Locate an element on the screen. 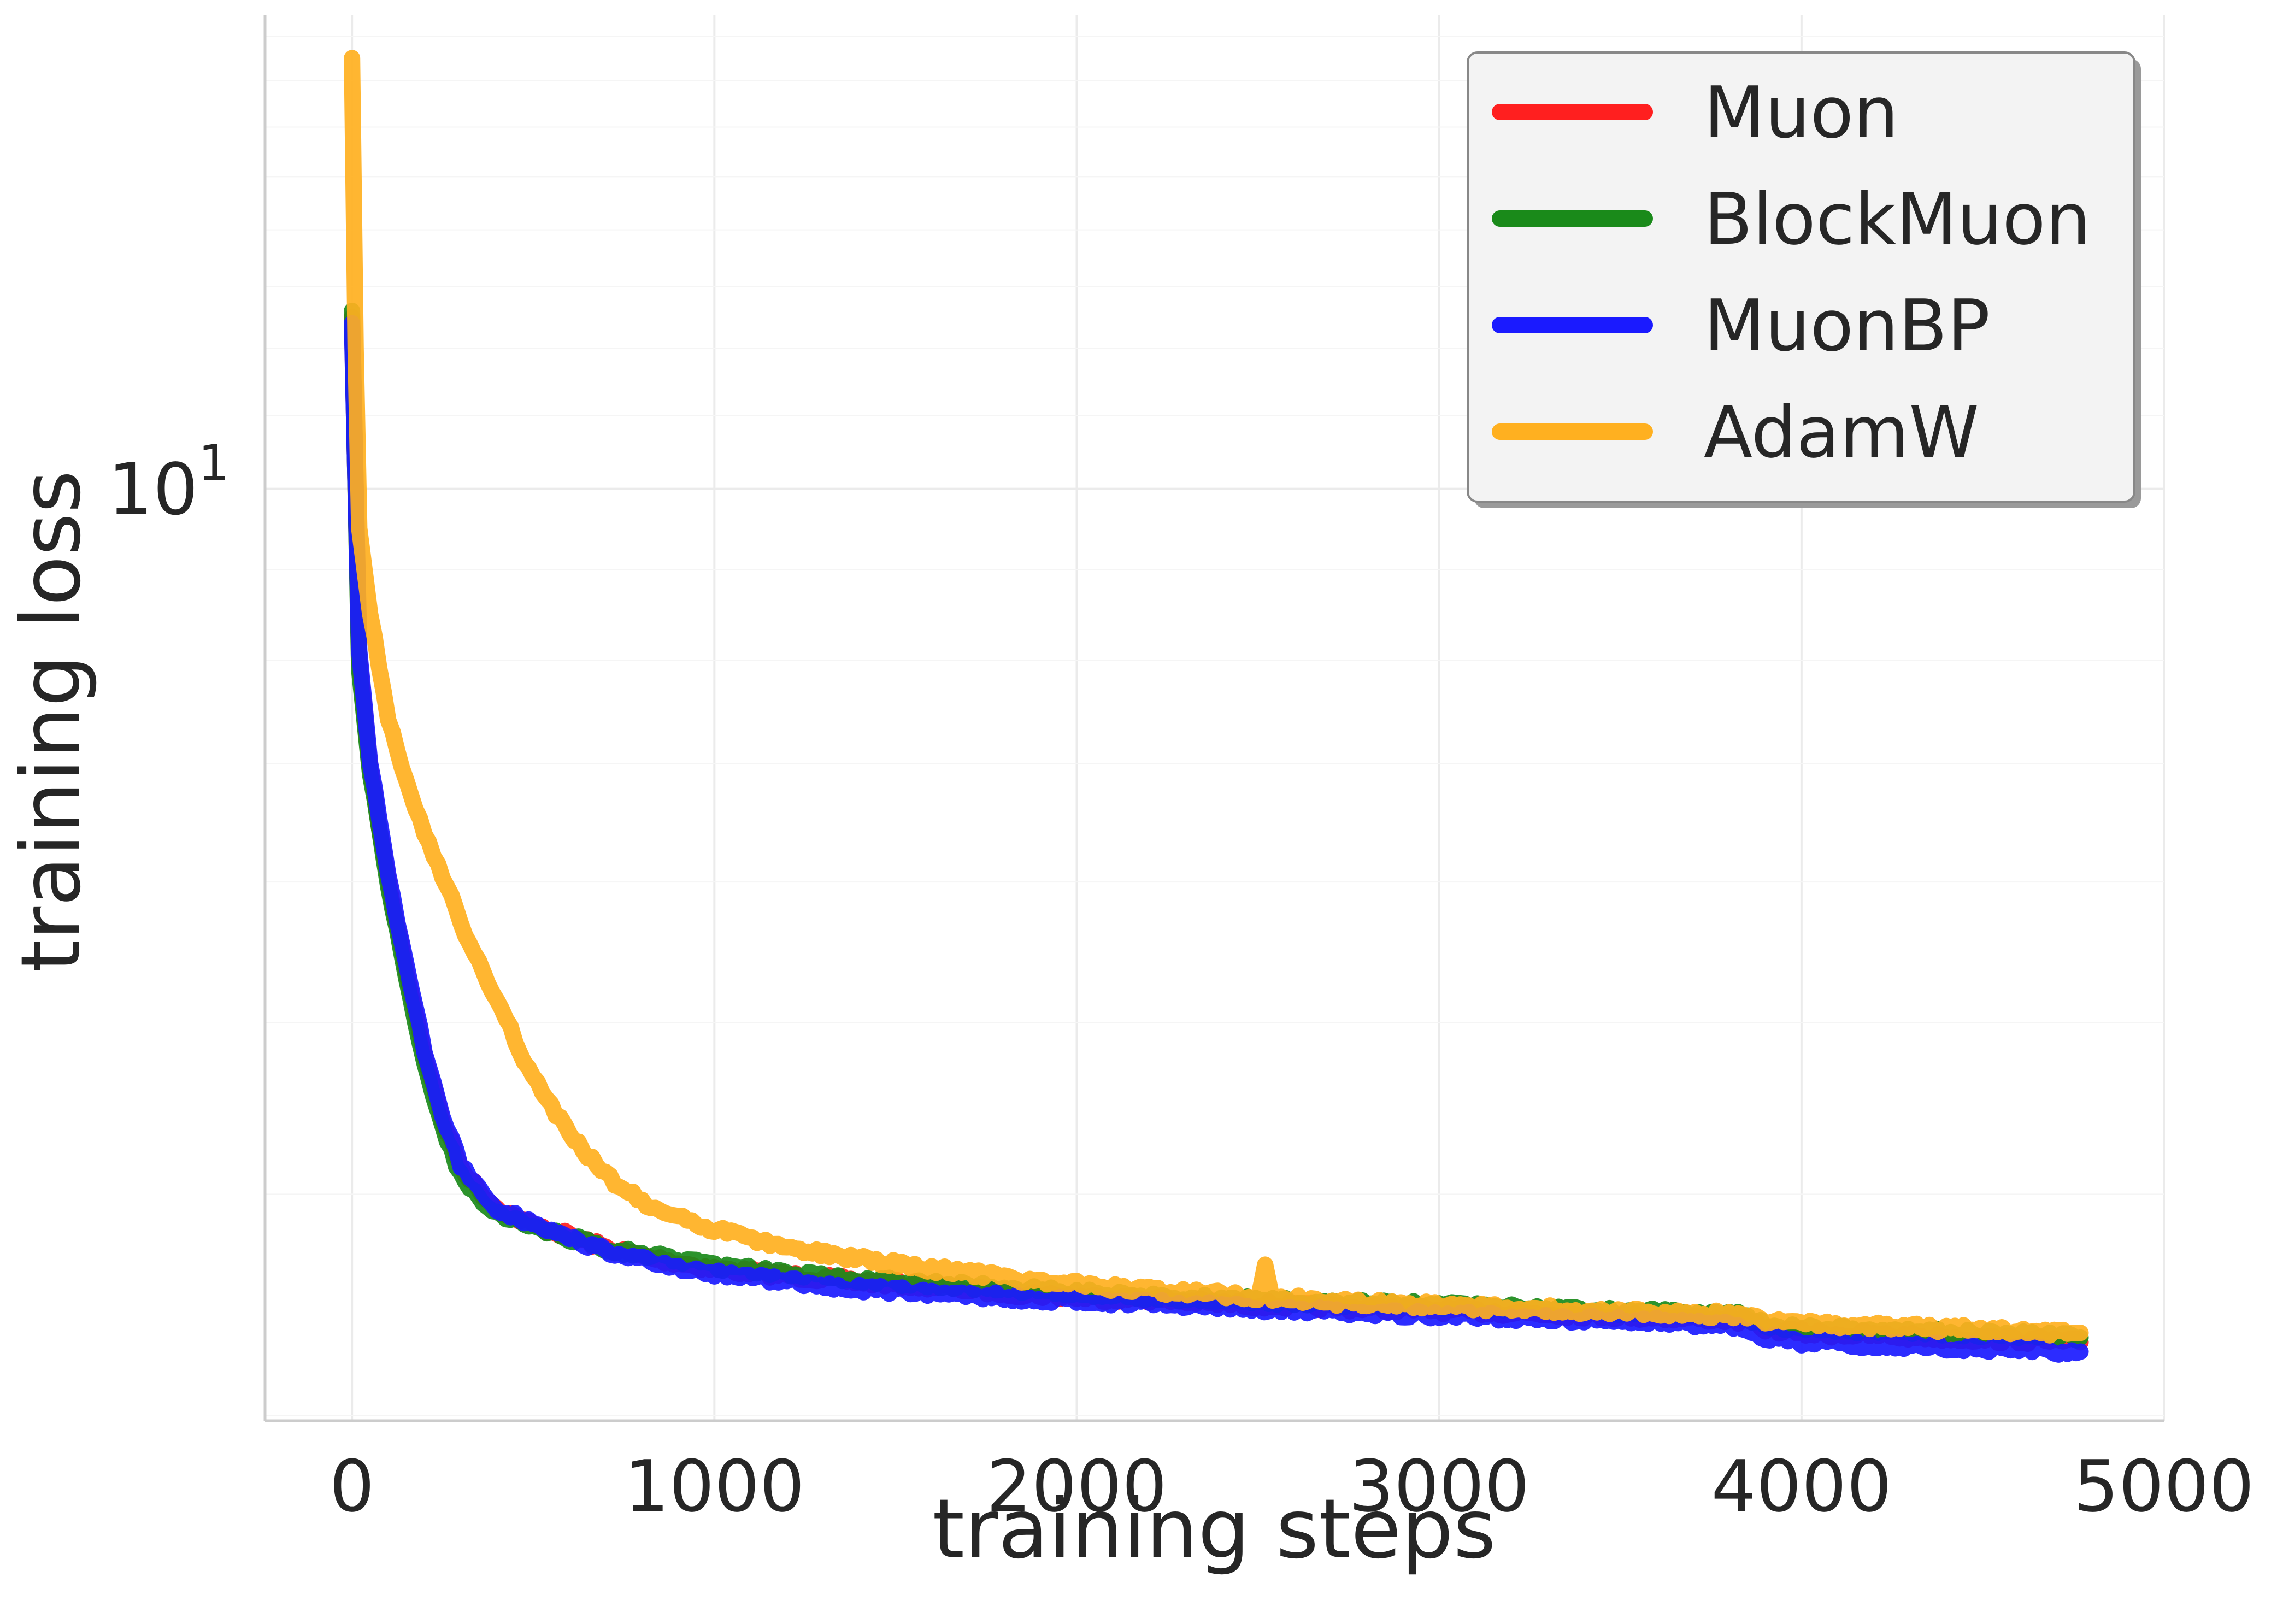 This screenshot has width=2277, height=1624. x-tick-label: 5000 is located at coordinates (2164, 1486).